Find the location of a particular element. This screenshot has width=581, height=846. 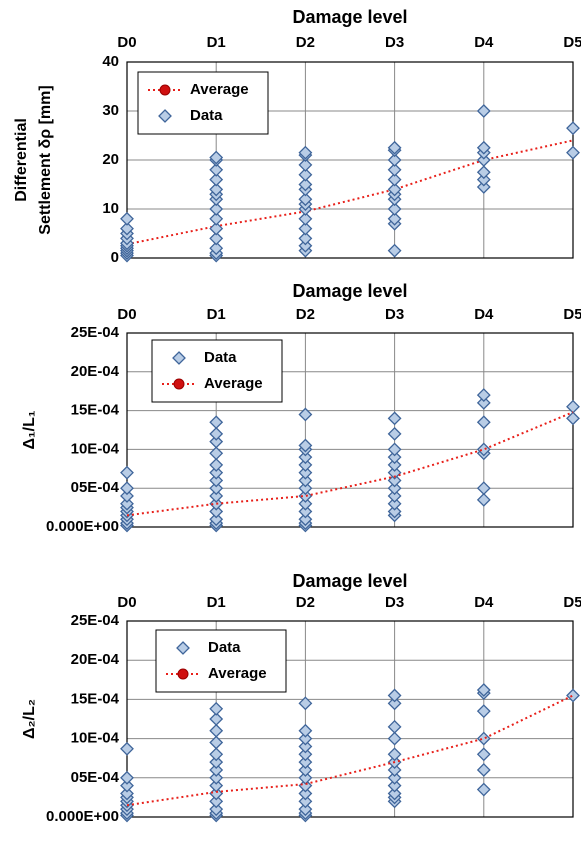

legend-label: Data is located at coordinates (220, 357).